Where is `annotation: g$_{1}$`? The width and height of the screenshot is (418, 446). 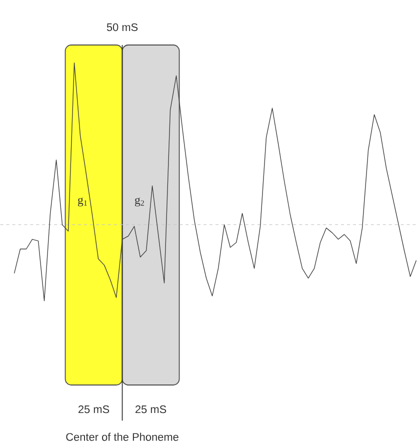 annotation: g$_{1}$ is located at coordinates (83, 202).